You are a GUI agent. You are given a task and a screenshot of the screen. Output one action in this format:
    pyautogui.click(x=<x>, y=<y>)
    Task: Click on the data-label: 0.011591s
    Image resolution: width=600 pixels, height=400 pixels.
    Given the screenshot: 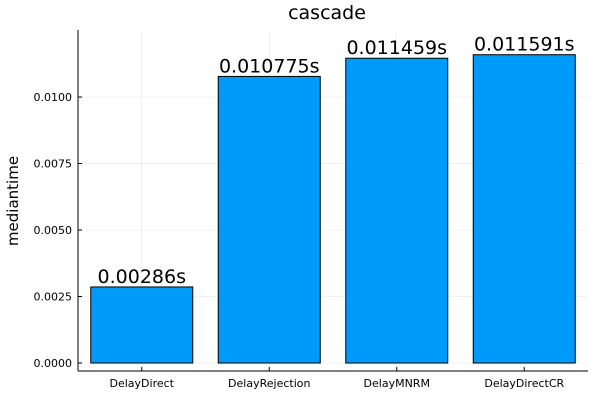 What is the action you would take?
    pyautogui.click(x=524, y=45)
    